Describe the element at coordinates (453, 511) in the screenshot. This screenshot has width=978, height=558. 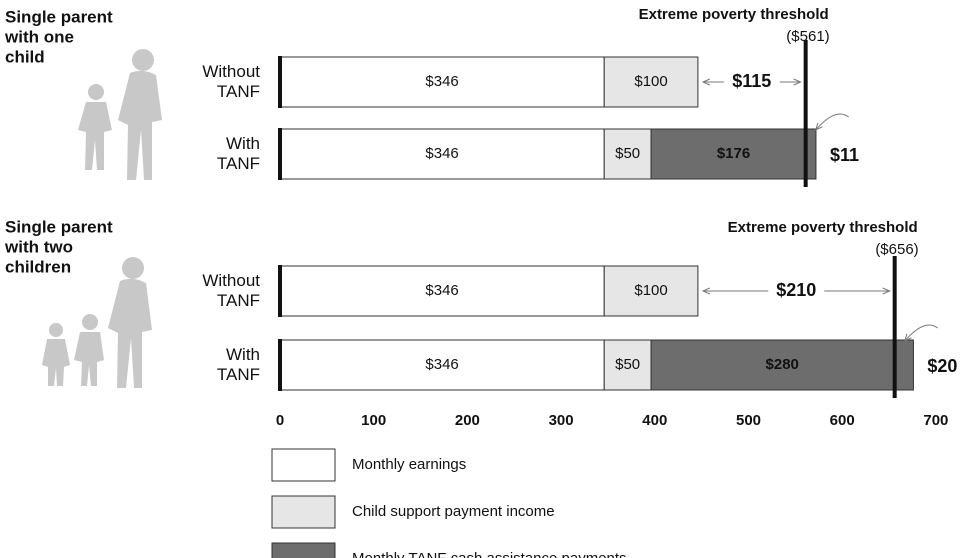
I see `legend-label: Child support payment income` at that location.